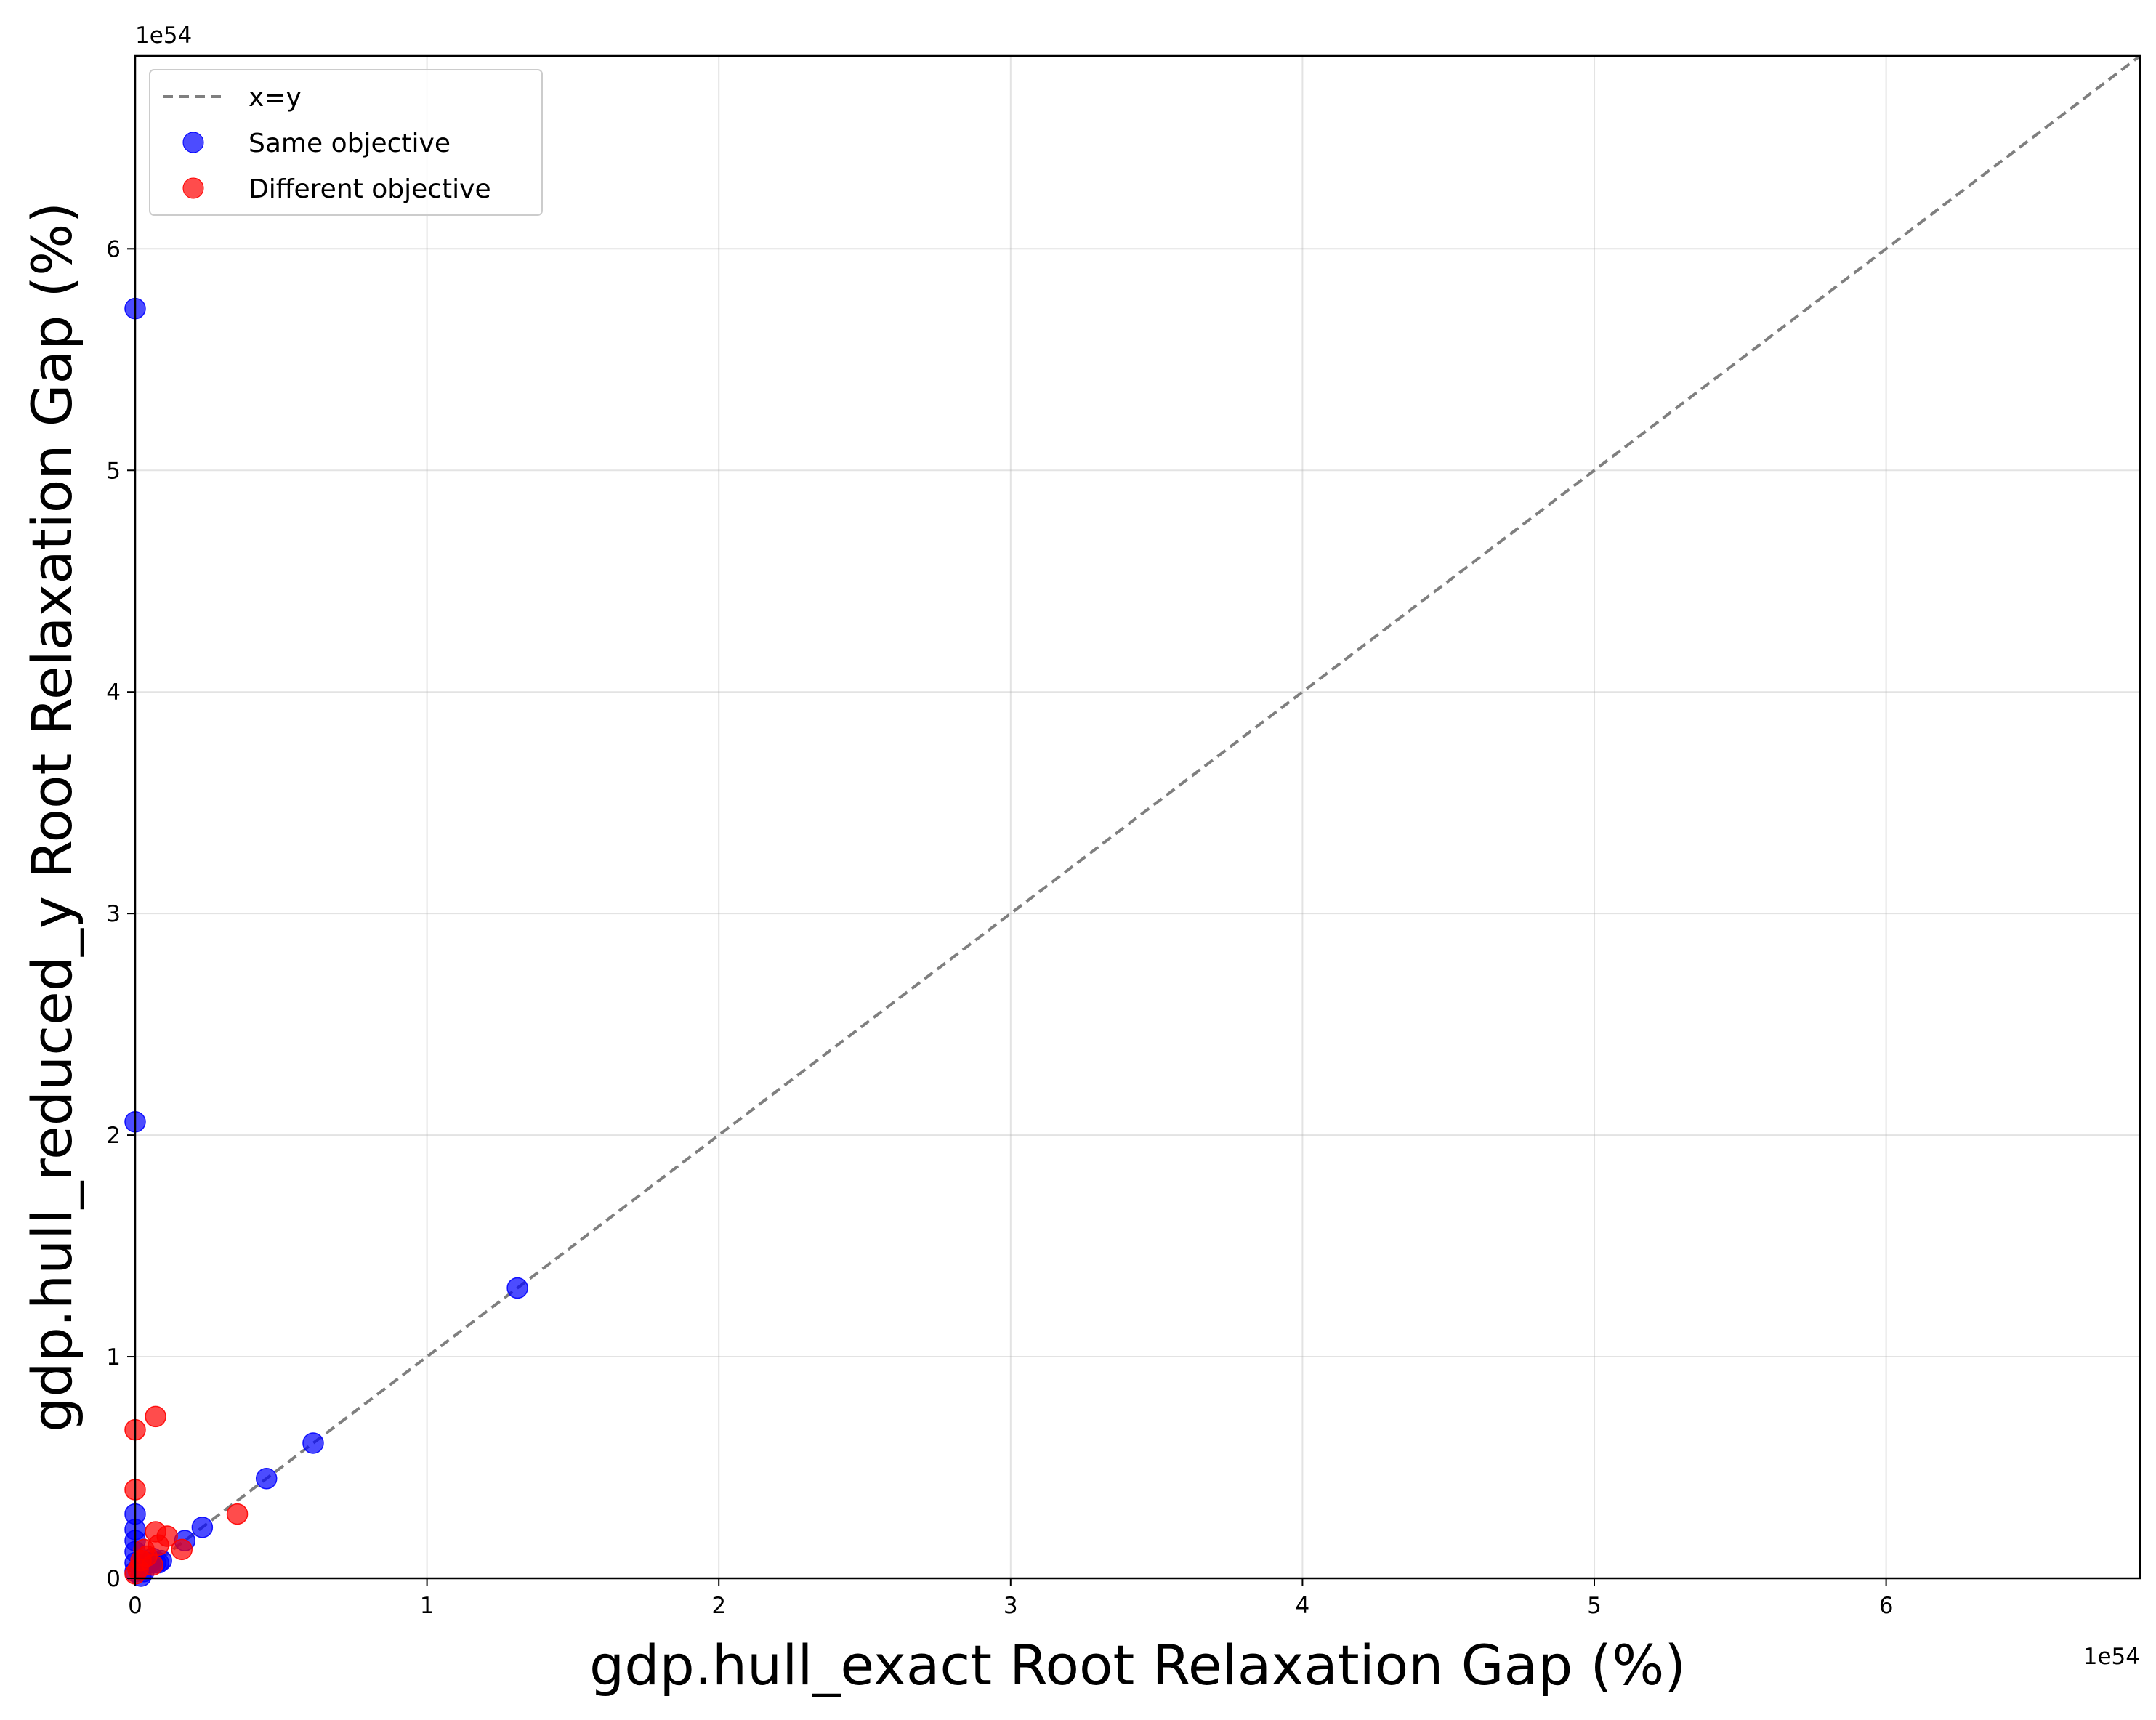  What do you see at coordinates (163, 36) in the screenshot?
I see `y-axis-offset-label: 1e54` at bounding box center [163, 36].